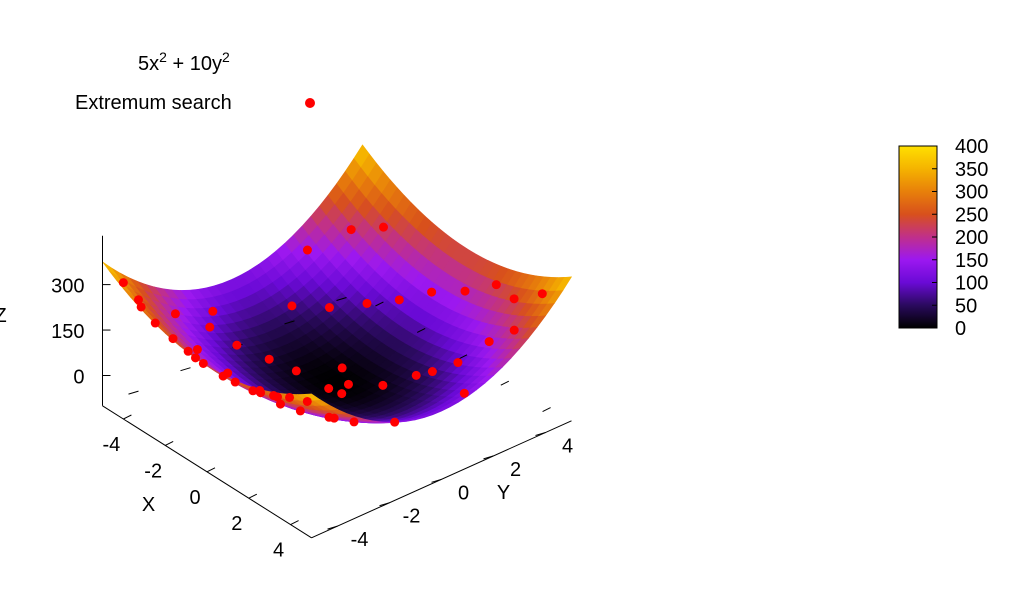 The height and width of the screenshot is (600, 1024). What do you see at coordinates (3, 316) in the screenshot?
I see `z-axis-title: Z` at bounding box center [3, 316].